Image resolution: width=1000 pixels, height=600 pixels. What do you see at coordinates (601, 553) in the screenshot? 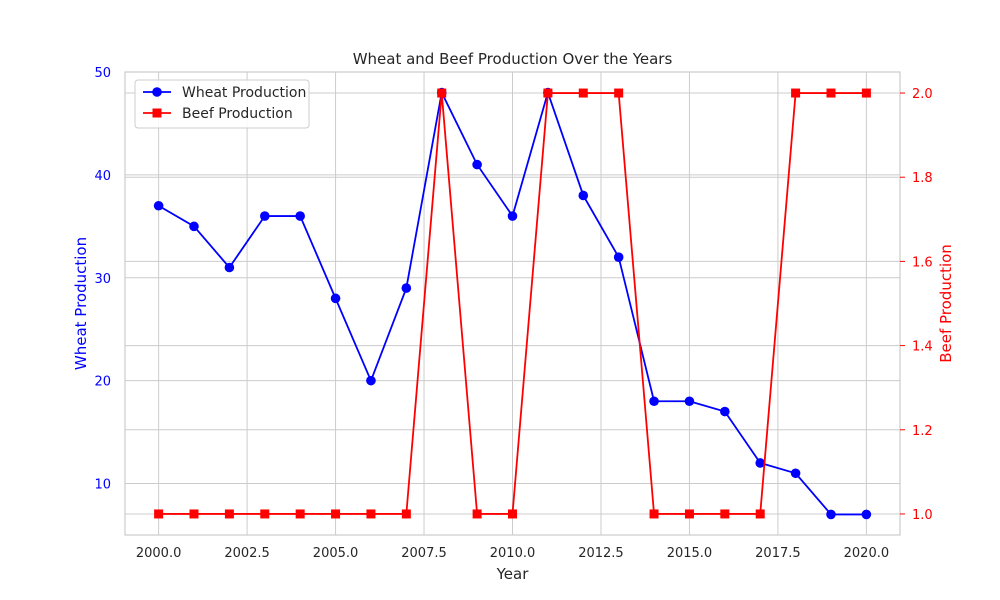
I see `x-tick-label: 2012.5` at bounding box center [601, 553].